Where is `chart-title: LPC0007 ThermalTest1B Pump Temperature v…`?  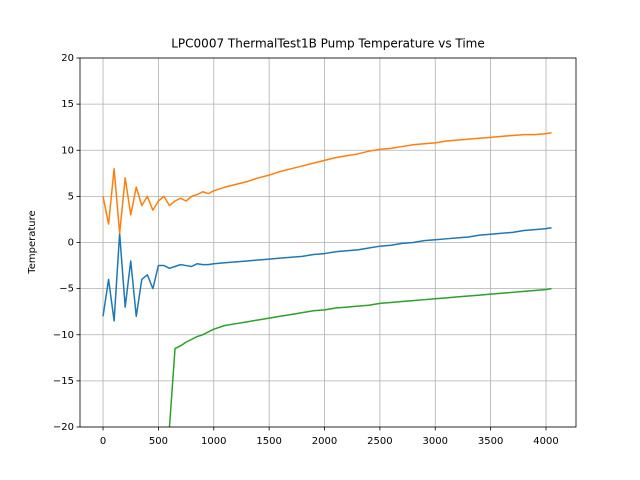 chart-title: LPC0007 ThermalTest1B Pump Temperature v… is located at coordinates (328, 44).